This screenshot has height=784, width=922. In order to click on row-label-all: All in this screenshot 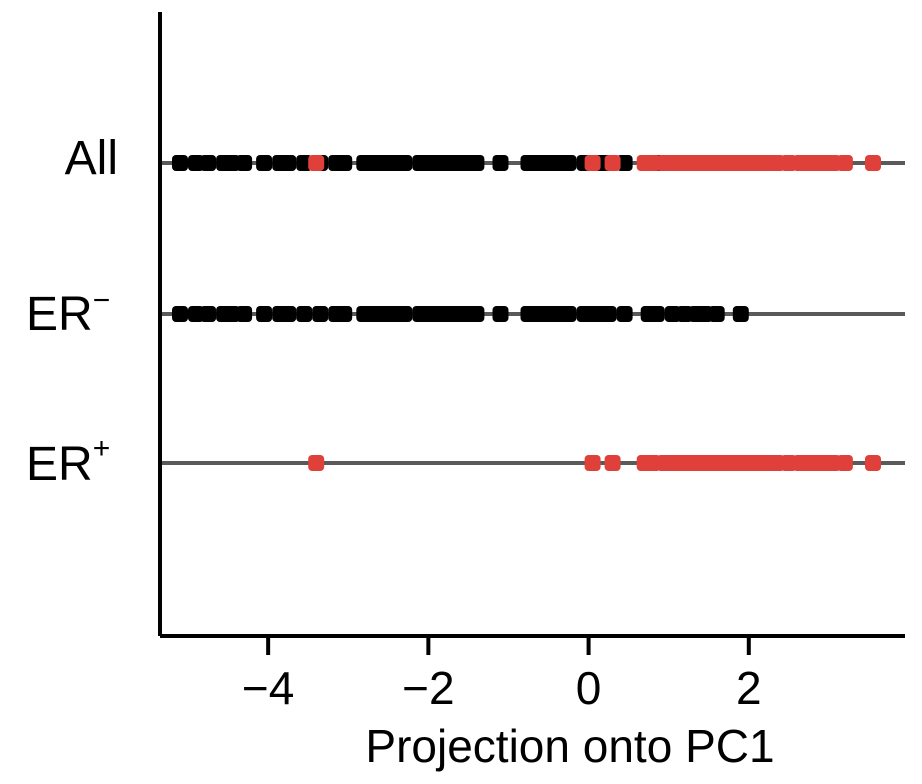, I will do `click(91, 158)`.